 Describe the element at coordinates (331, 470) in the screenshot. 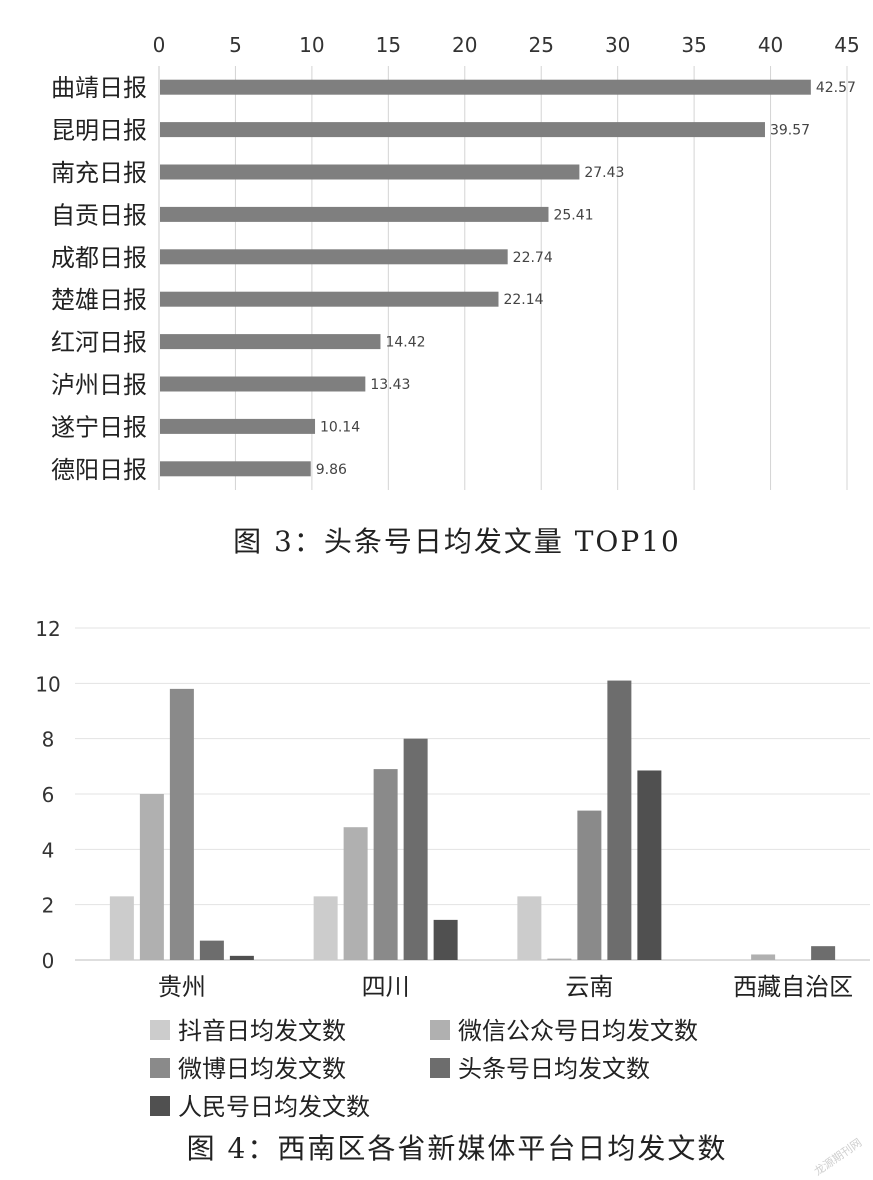

I see `data-label: 9.86` at that location.